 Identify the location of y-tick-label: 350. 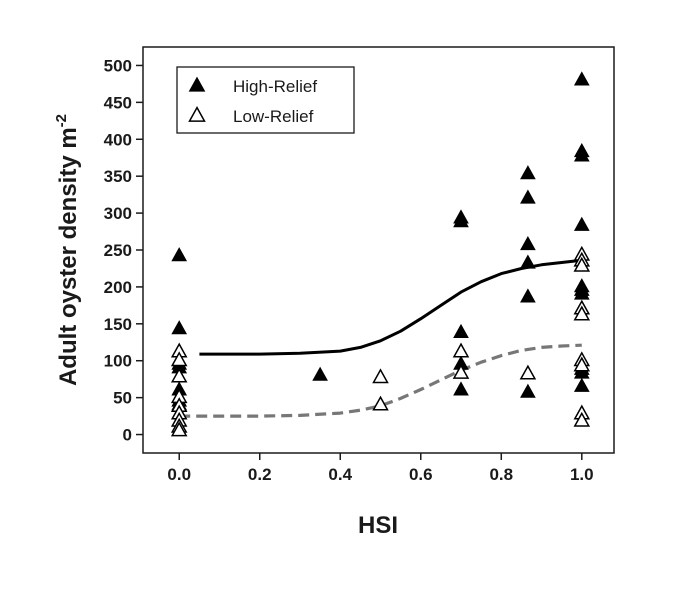
(118, 176).